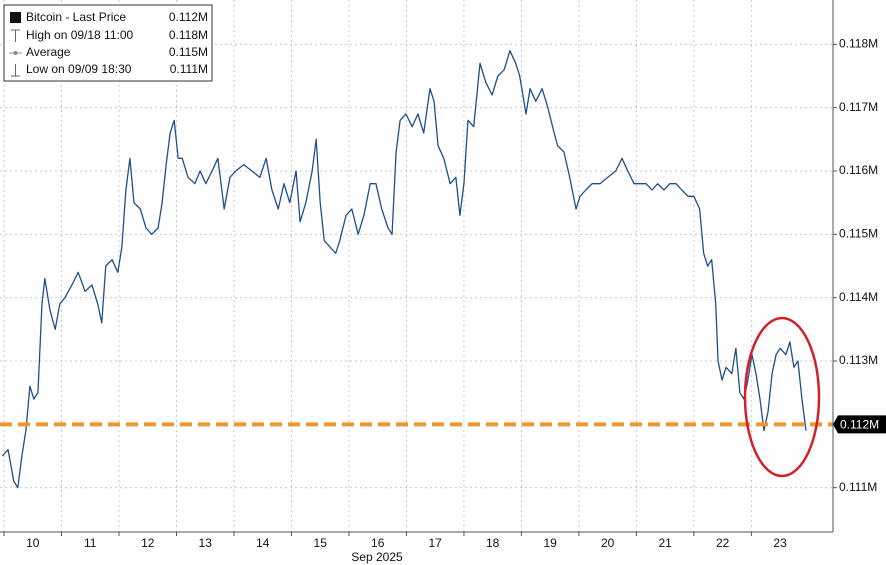 The image size is (886, 565). I want to click on x-tick-label: 11, so click(90, 543).